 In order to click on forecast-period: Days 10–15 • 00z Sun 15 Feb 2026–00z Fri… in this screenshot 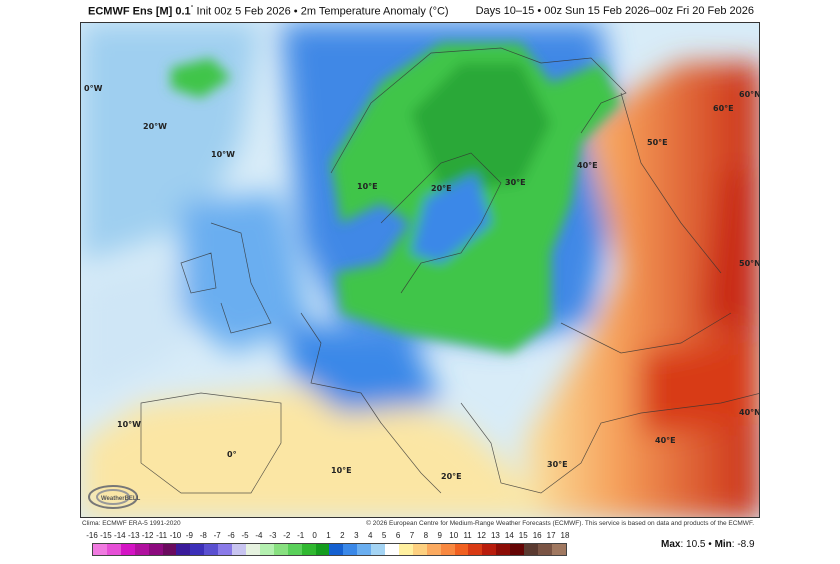, I will do `click(614, 11)`.